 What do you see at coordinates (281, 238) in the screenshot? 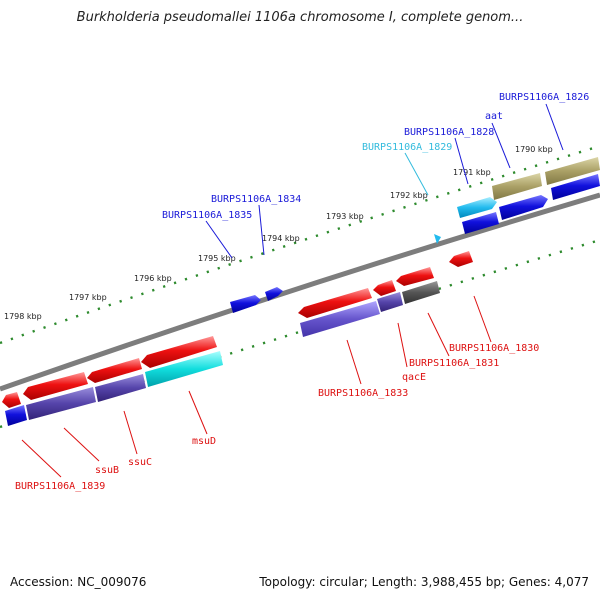
I see `scale-label-1794: 1794 kbp` at bounding box center [281, 238].